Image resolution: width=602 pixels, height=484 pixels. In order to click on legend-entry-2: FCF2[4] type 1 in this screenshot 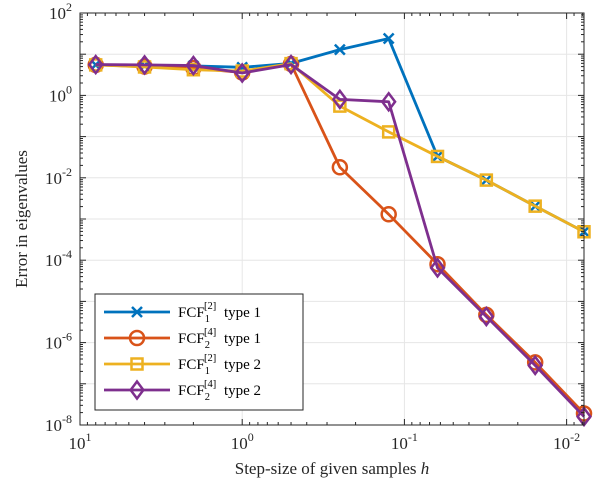, I will do `click(182, 339)`.